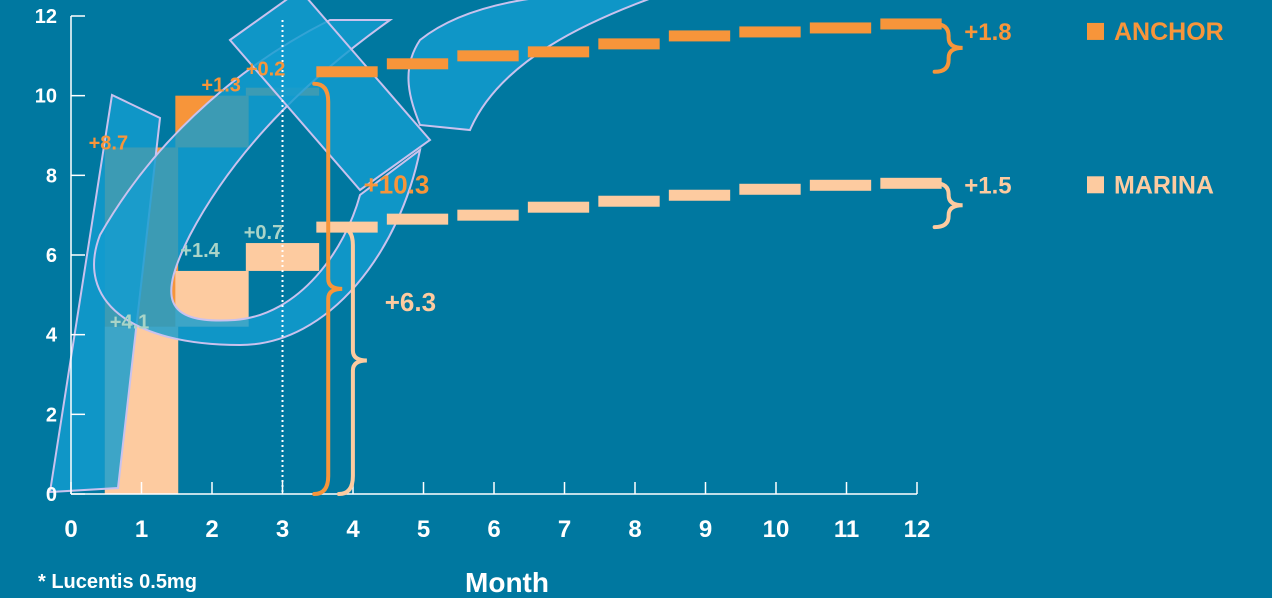 The height and width of the screenshot is (598, 1272). Describe the element at coordinates (947, 205) in the screenshot. I see `marina-late-brace` at that location.